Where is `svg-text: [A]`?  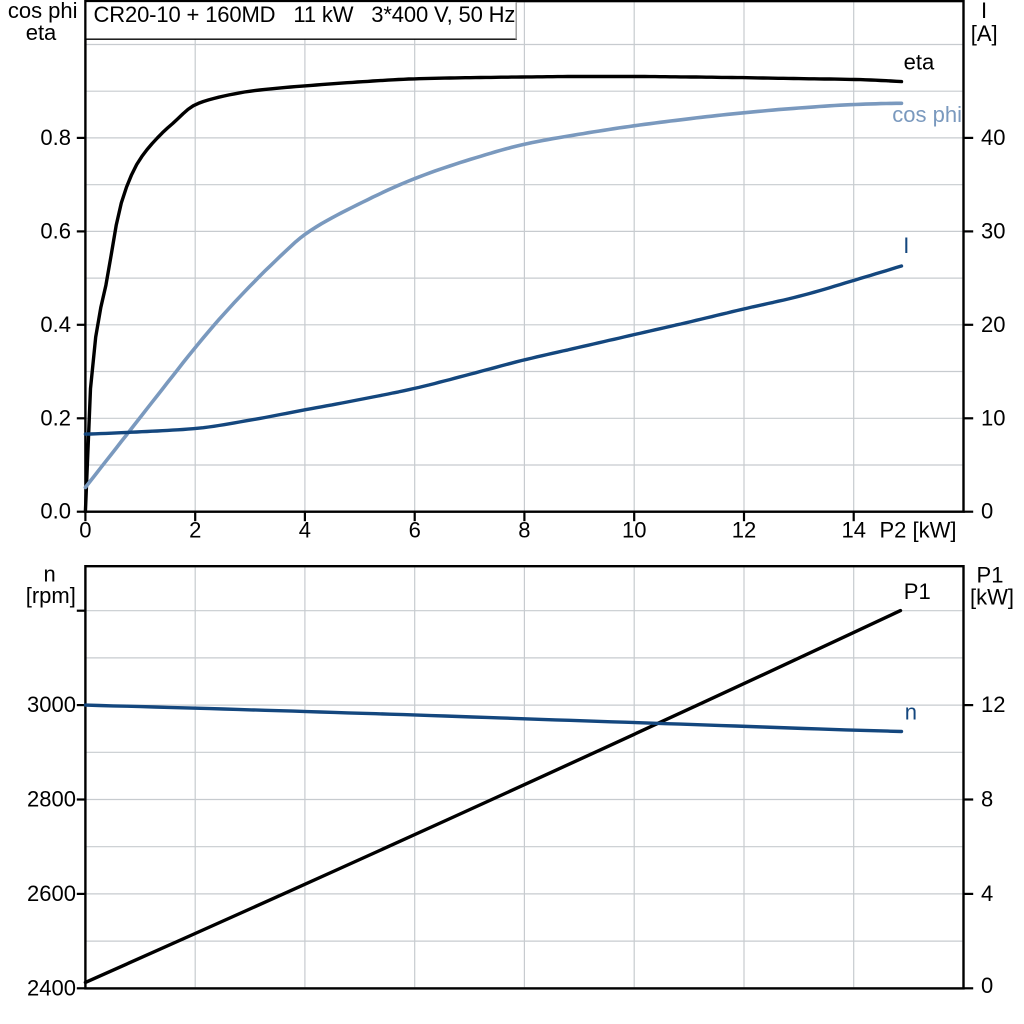 svg-text: [A] is located at coordinates (984, 33).